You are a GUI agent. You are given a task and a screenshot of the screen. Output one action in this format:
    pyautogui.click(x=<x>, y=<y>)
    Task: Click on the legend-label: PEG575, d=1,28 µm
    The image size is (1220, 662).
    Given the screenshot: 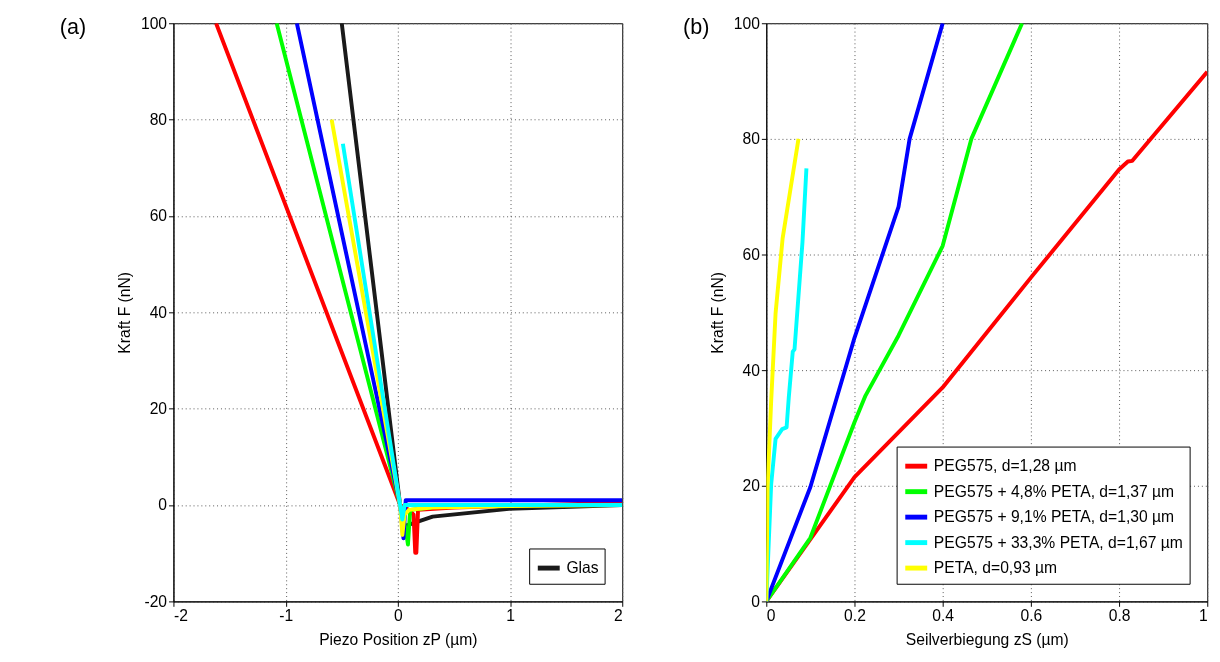 What is the action you would take?
    pyautogui.click(x=1005, y=466)
    